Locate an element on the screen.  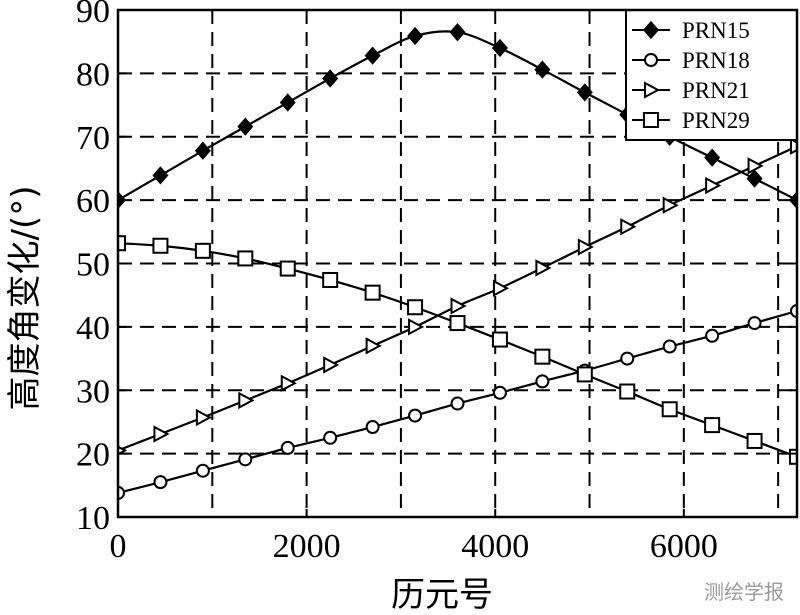
legend-label-prn29: PRN29 is located at coordinates (716, 120).